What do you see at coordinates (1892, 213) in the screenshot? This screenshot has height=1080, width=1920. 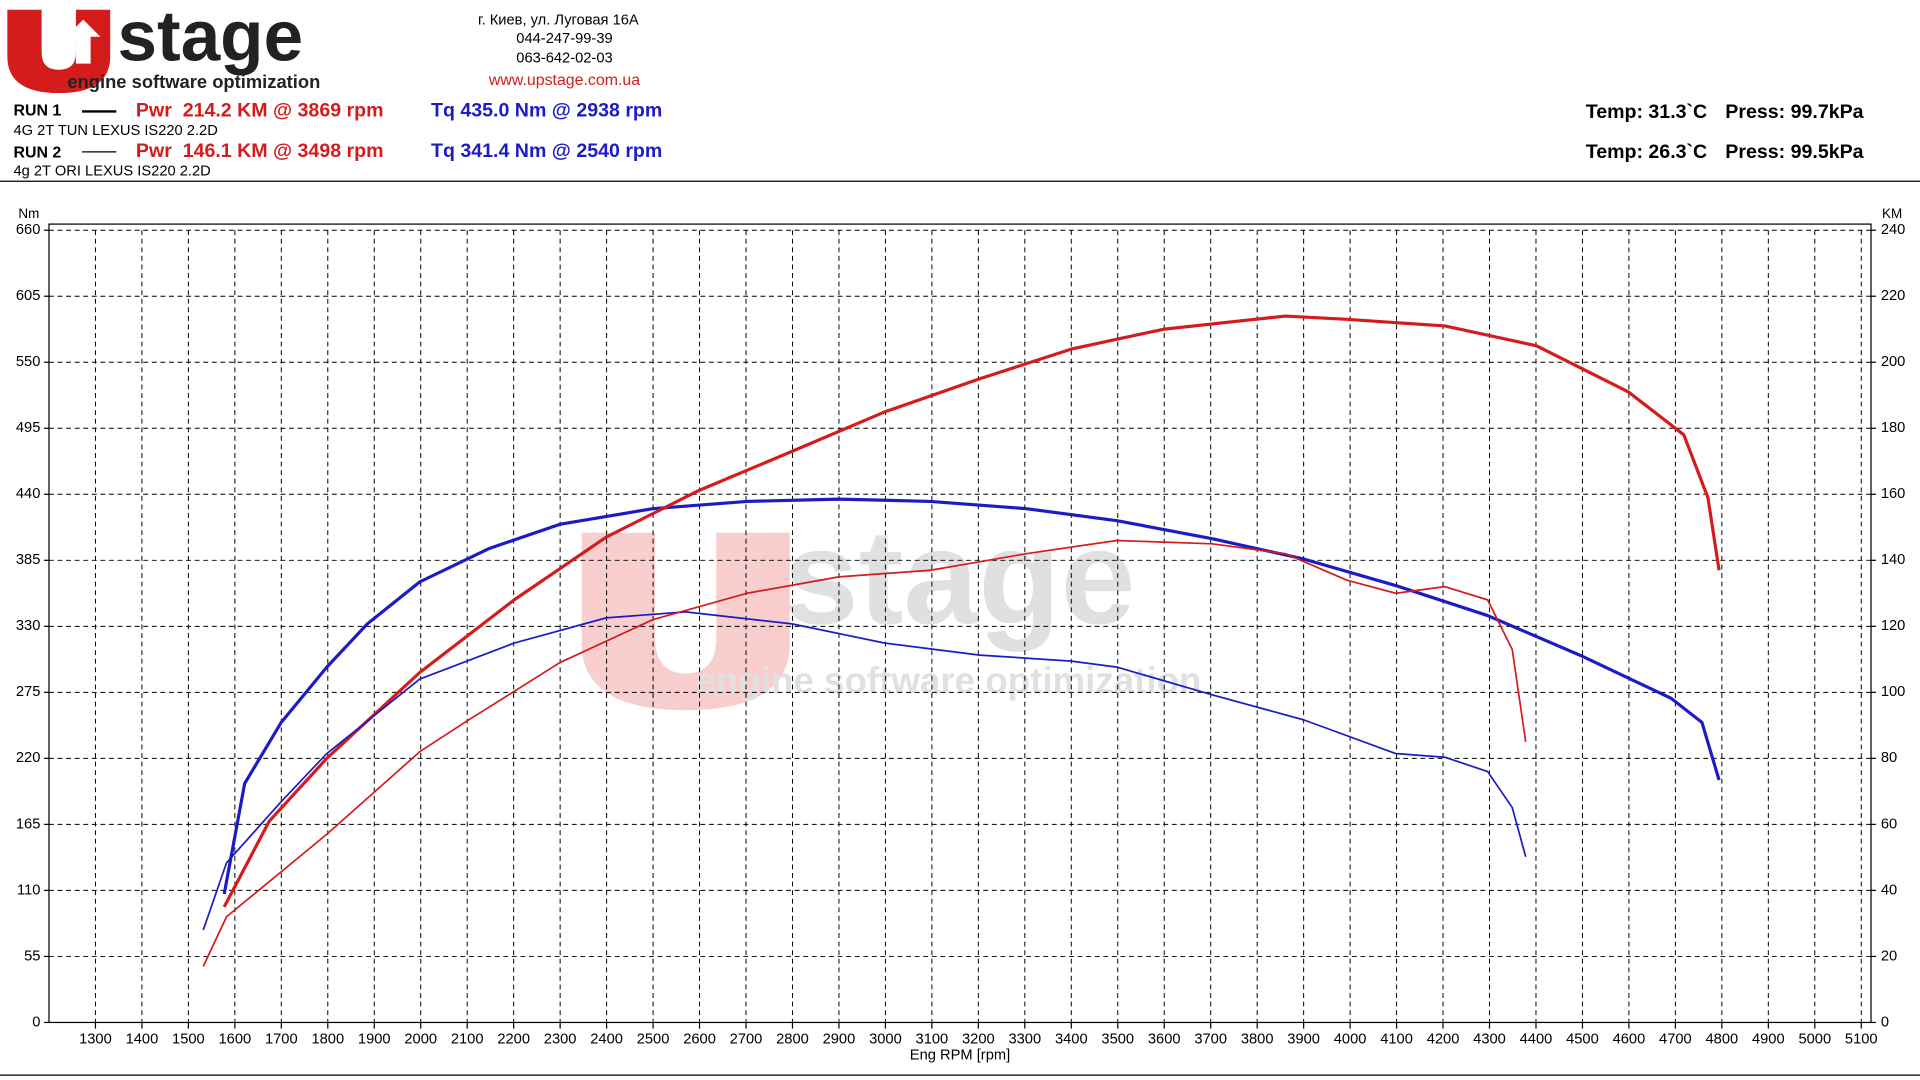 I see `y2-axis-label: KM` at bounding box center [1892, 213].